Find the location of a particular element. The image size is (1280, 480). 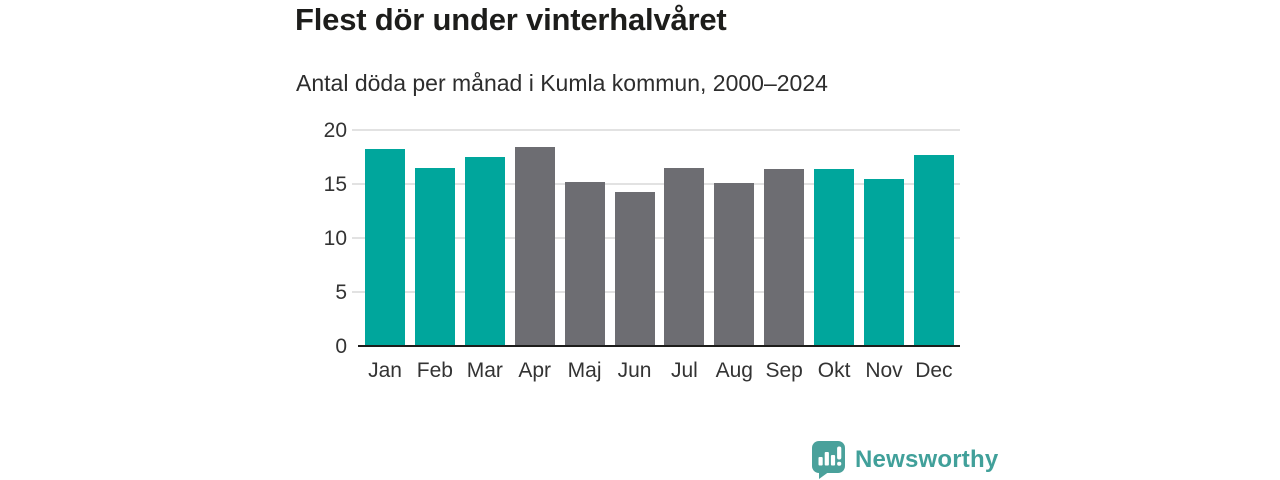

x-tick-label-okt: Okt is located at coordinates (834, 370).